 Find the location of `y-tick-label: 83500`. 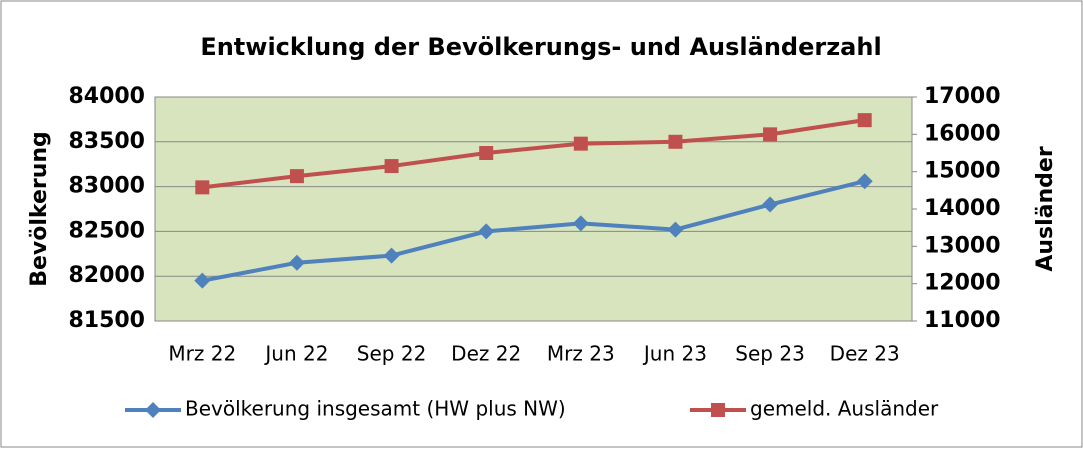

y-tick-label: 83500 is located at coordinates (106, 141).